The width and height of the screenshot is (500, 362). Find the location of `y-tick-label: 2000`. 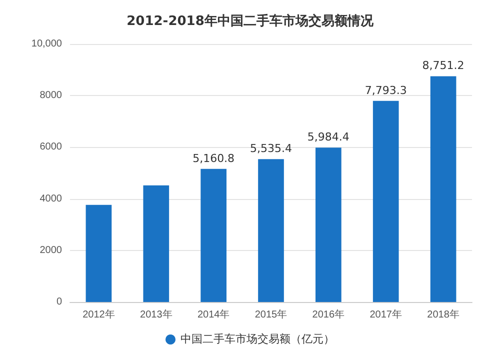

y-tick-label: 2000 is located at coordinates (51, 250).